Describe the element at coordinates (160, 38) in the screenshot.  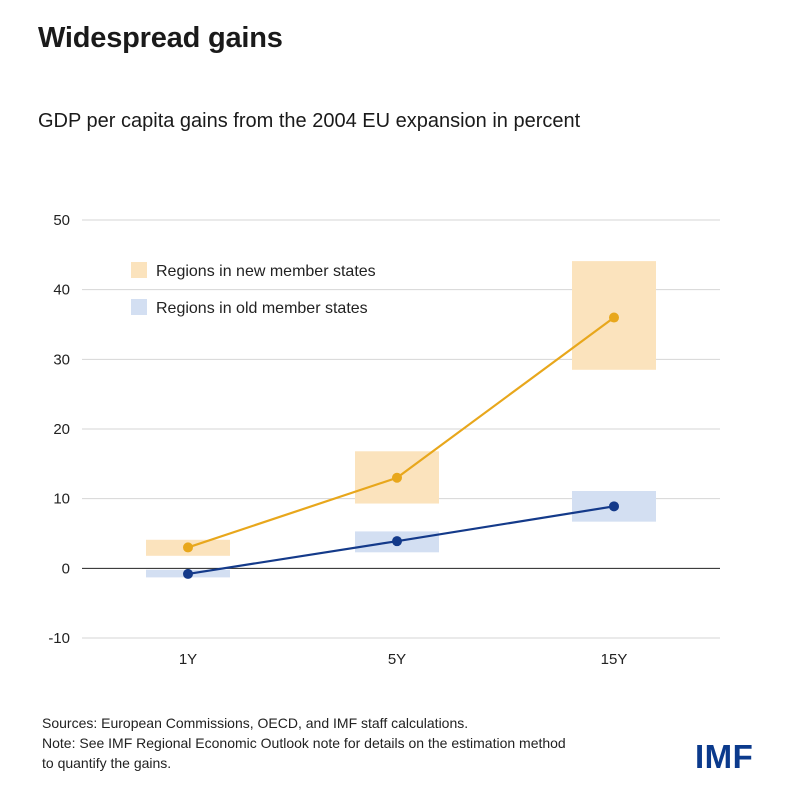
I see `headline: Widespread gains` at that location.